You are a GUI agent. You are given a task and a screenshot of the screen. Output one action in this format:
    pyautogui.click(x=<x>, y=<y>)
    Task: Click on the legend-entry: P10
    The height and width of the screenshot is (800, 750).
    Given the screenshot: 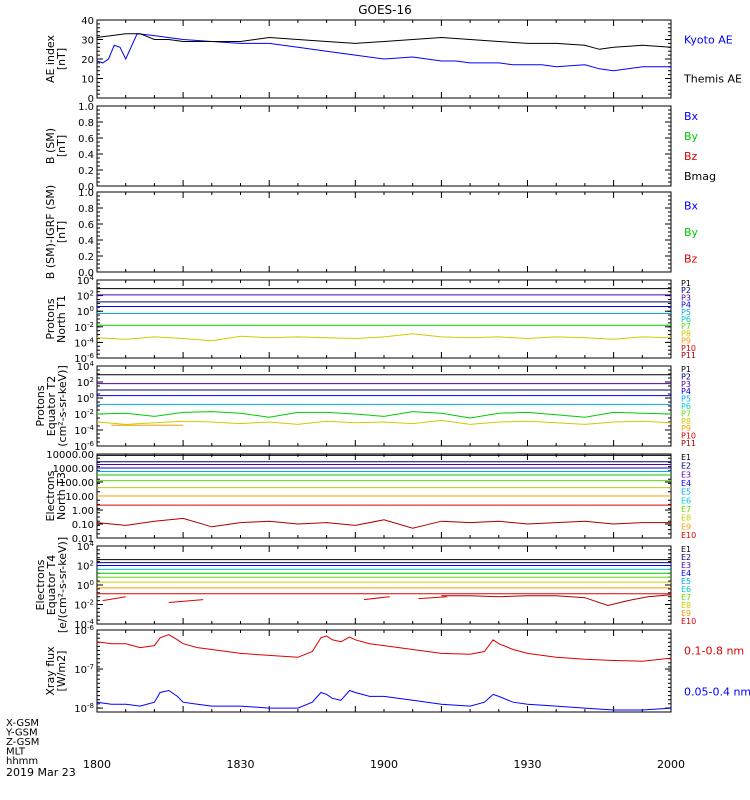 What is the action you would take?
    pyautogui.click(x=688, y=348)
    